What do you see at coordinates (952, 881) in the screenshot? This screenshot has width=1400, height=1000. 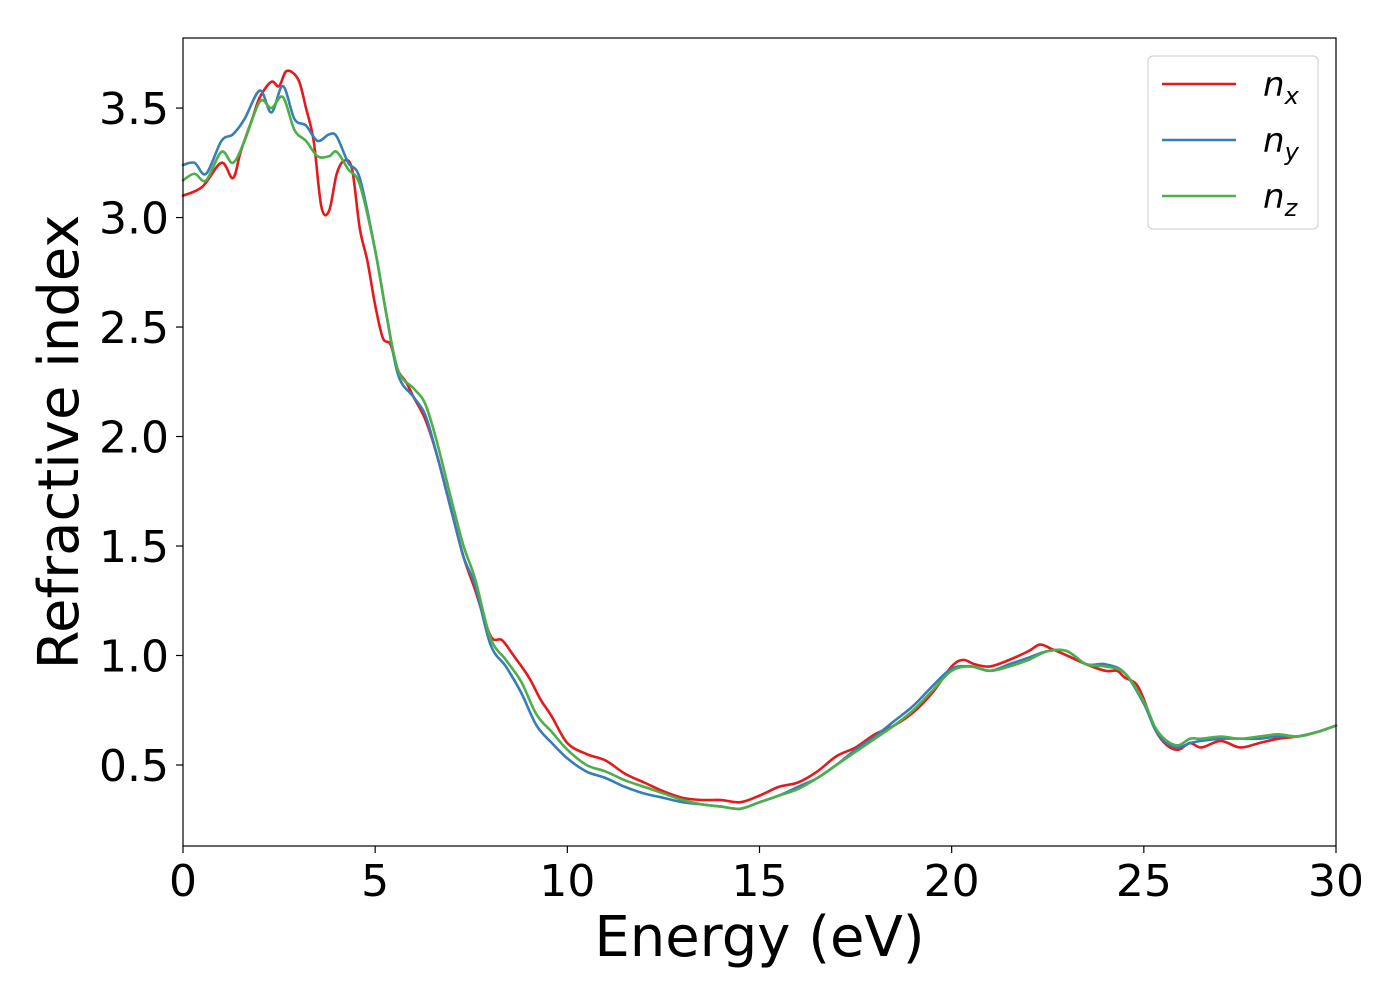 I see `x-tick-label: 20` at bounding box center [952, 881].